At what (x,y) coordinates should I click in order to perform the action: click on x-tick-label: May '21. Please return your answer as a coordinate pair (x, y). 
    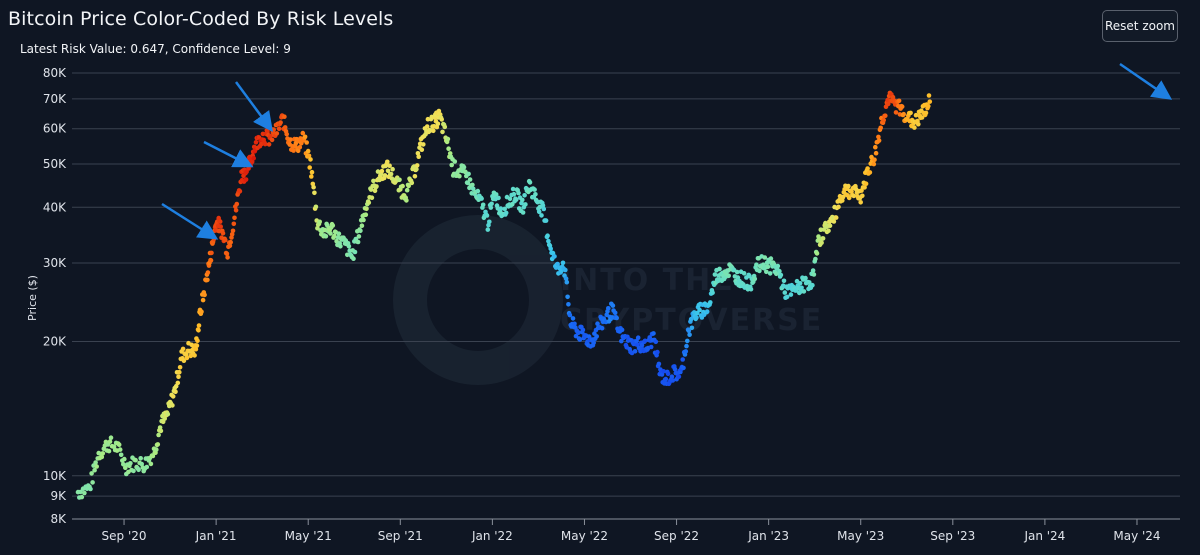
    Looking at the image, I should click on (308, 536).